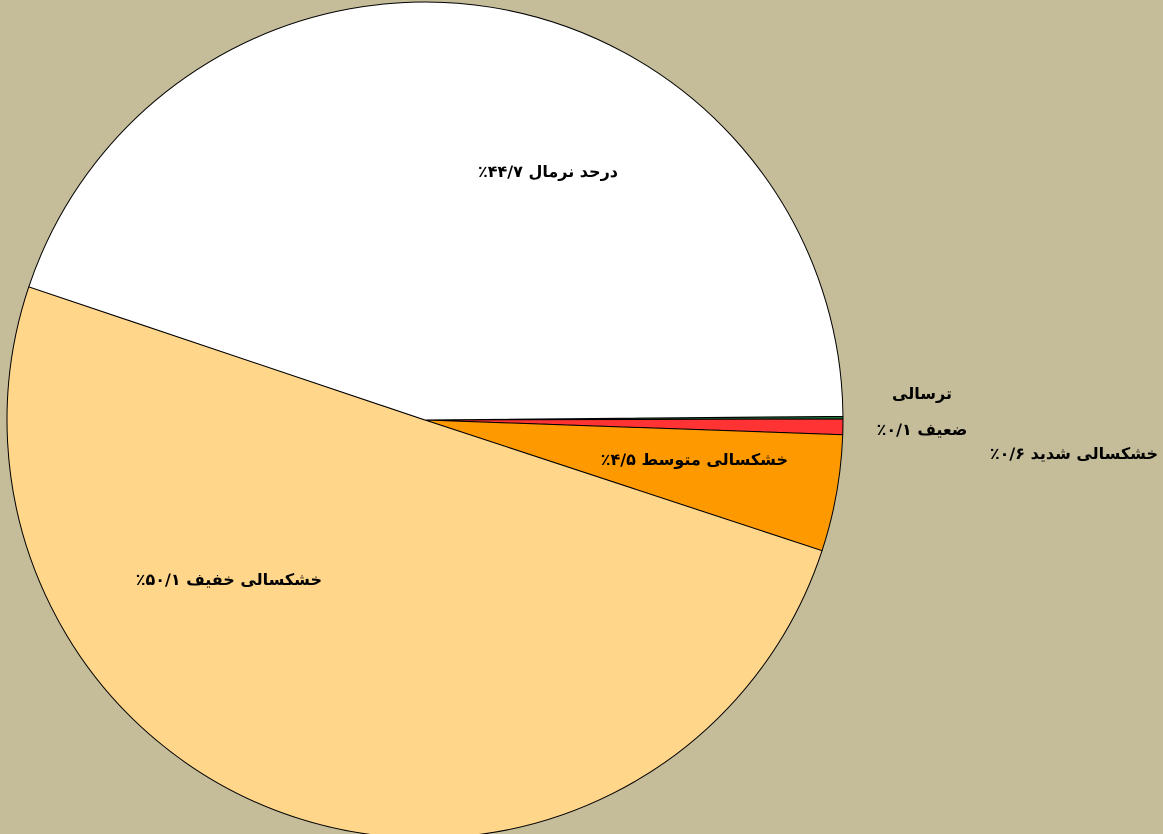 The height and width of the screenshot is (834, 1163). Describe the element at coordinates (714, 459) in the screenshot. I see `category-label: خشکسالی متوسط` at that location.